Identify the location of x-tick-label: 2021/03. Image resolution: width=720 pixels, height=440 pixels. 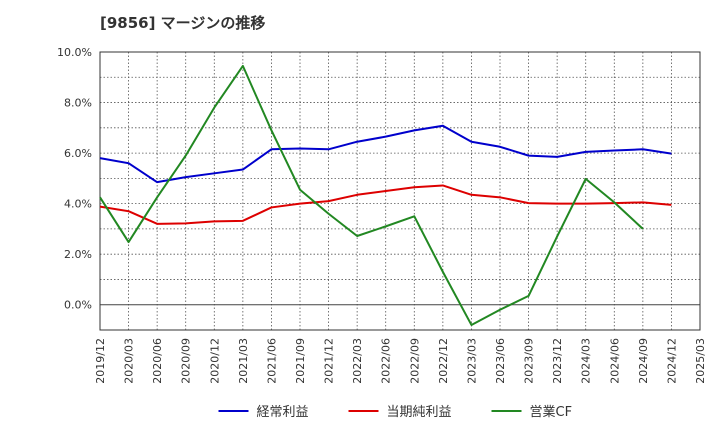
(243, 361).